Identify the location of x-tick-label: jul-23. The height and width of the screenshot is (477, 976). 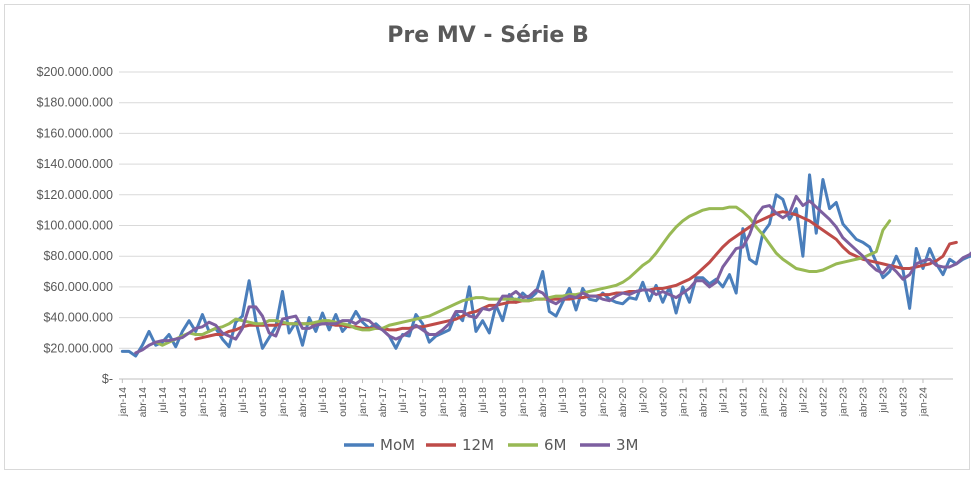
(883, 400).